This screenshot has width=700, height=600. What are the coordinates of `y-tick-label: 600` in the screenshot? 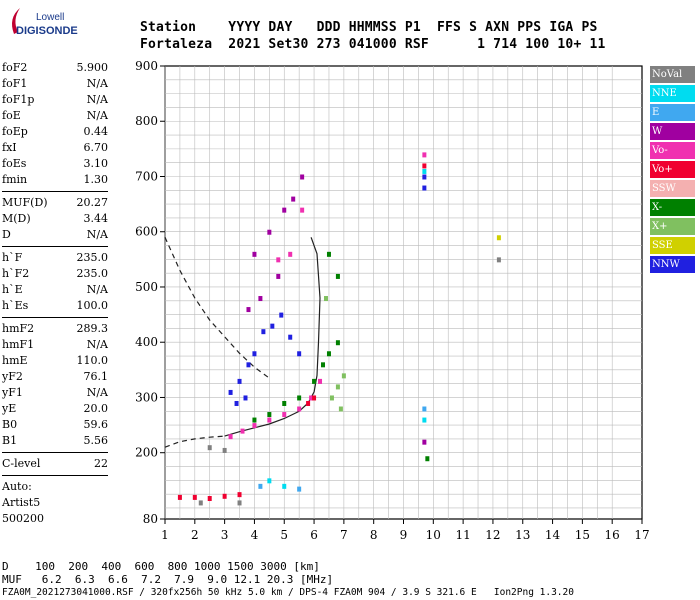 It's located at (146, 232).